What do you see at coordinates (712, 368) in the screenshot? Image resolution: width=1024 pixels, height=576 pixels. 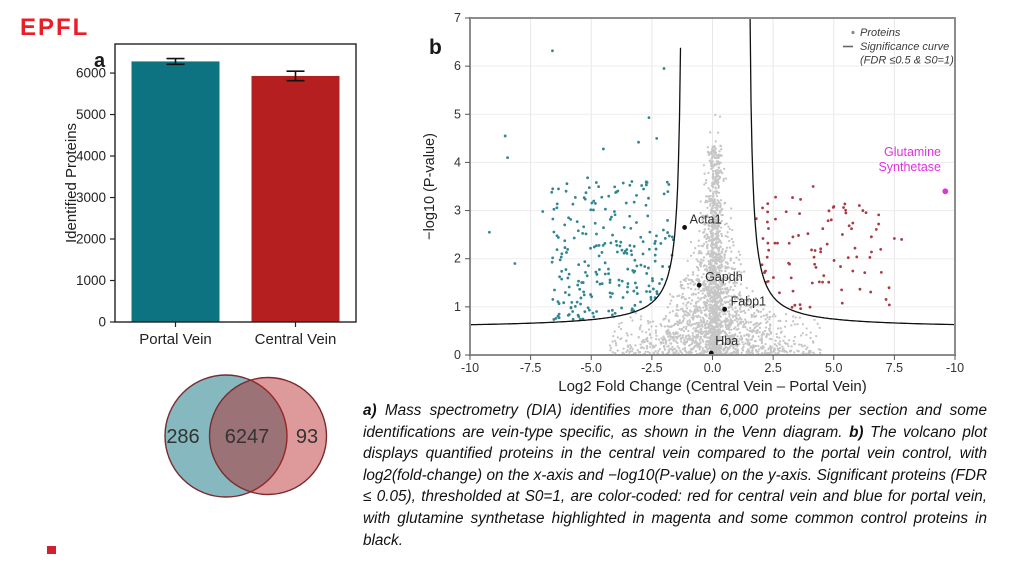 I see `svg-text: 0.0` at bounding box center [712, 368].